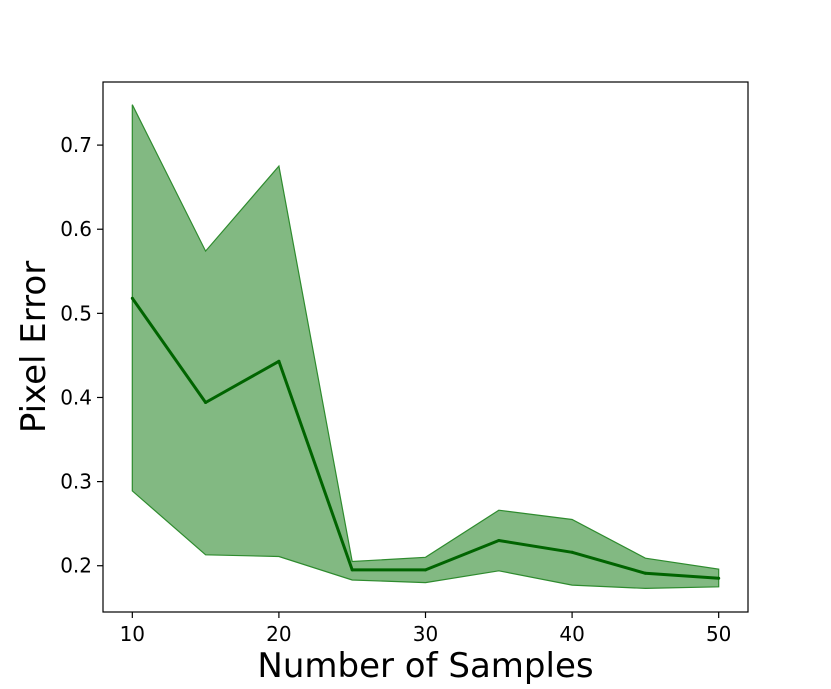  I want to click on x-tick-label: 20, so click(278, 634).